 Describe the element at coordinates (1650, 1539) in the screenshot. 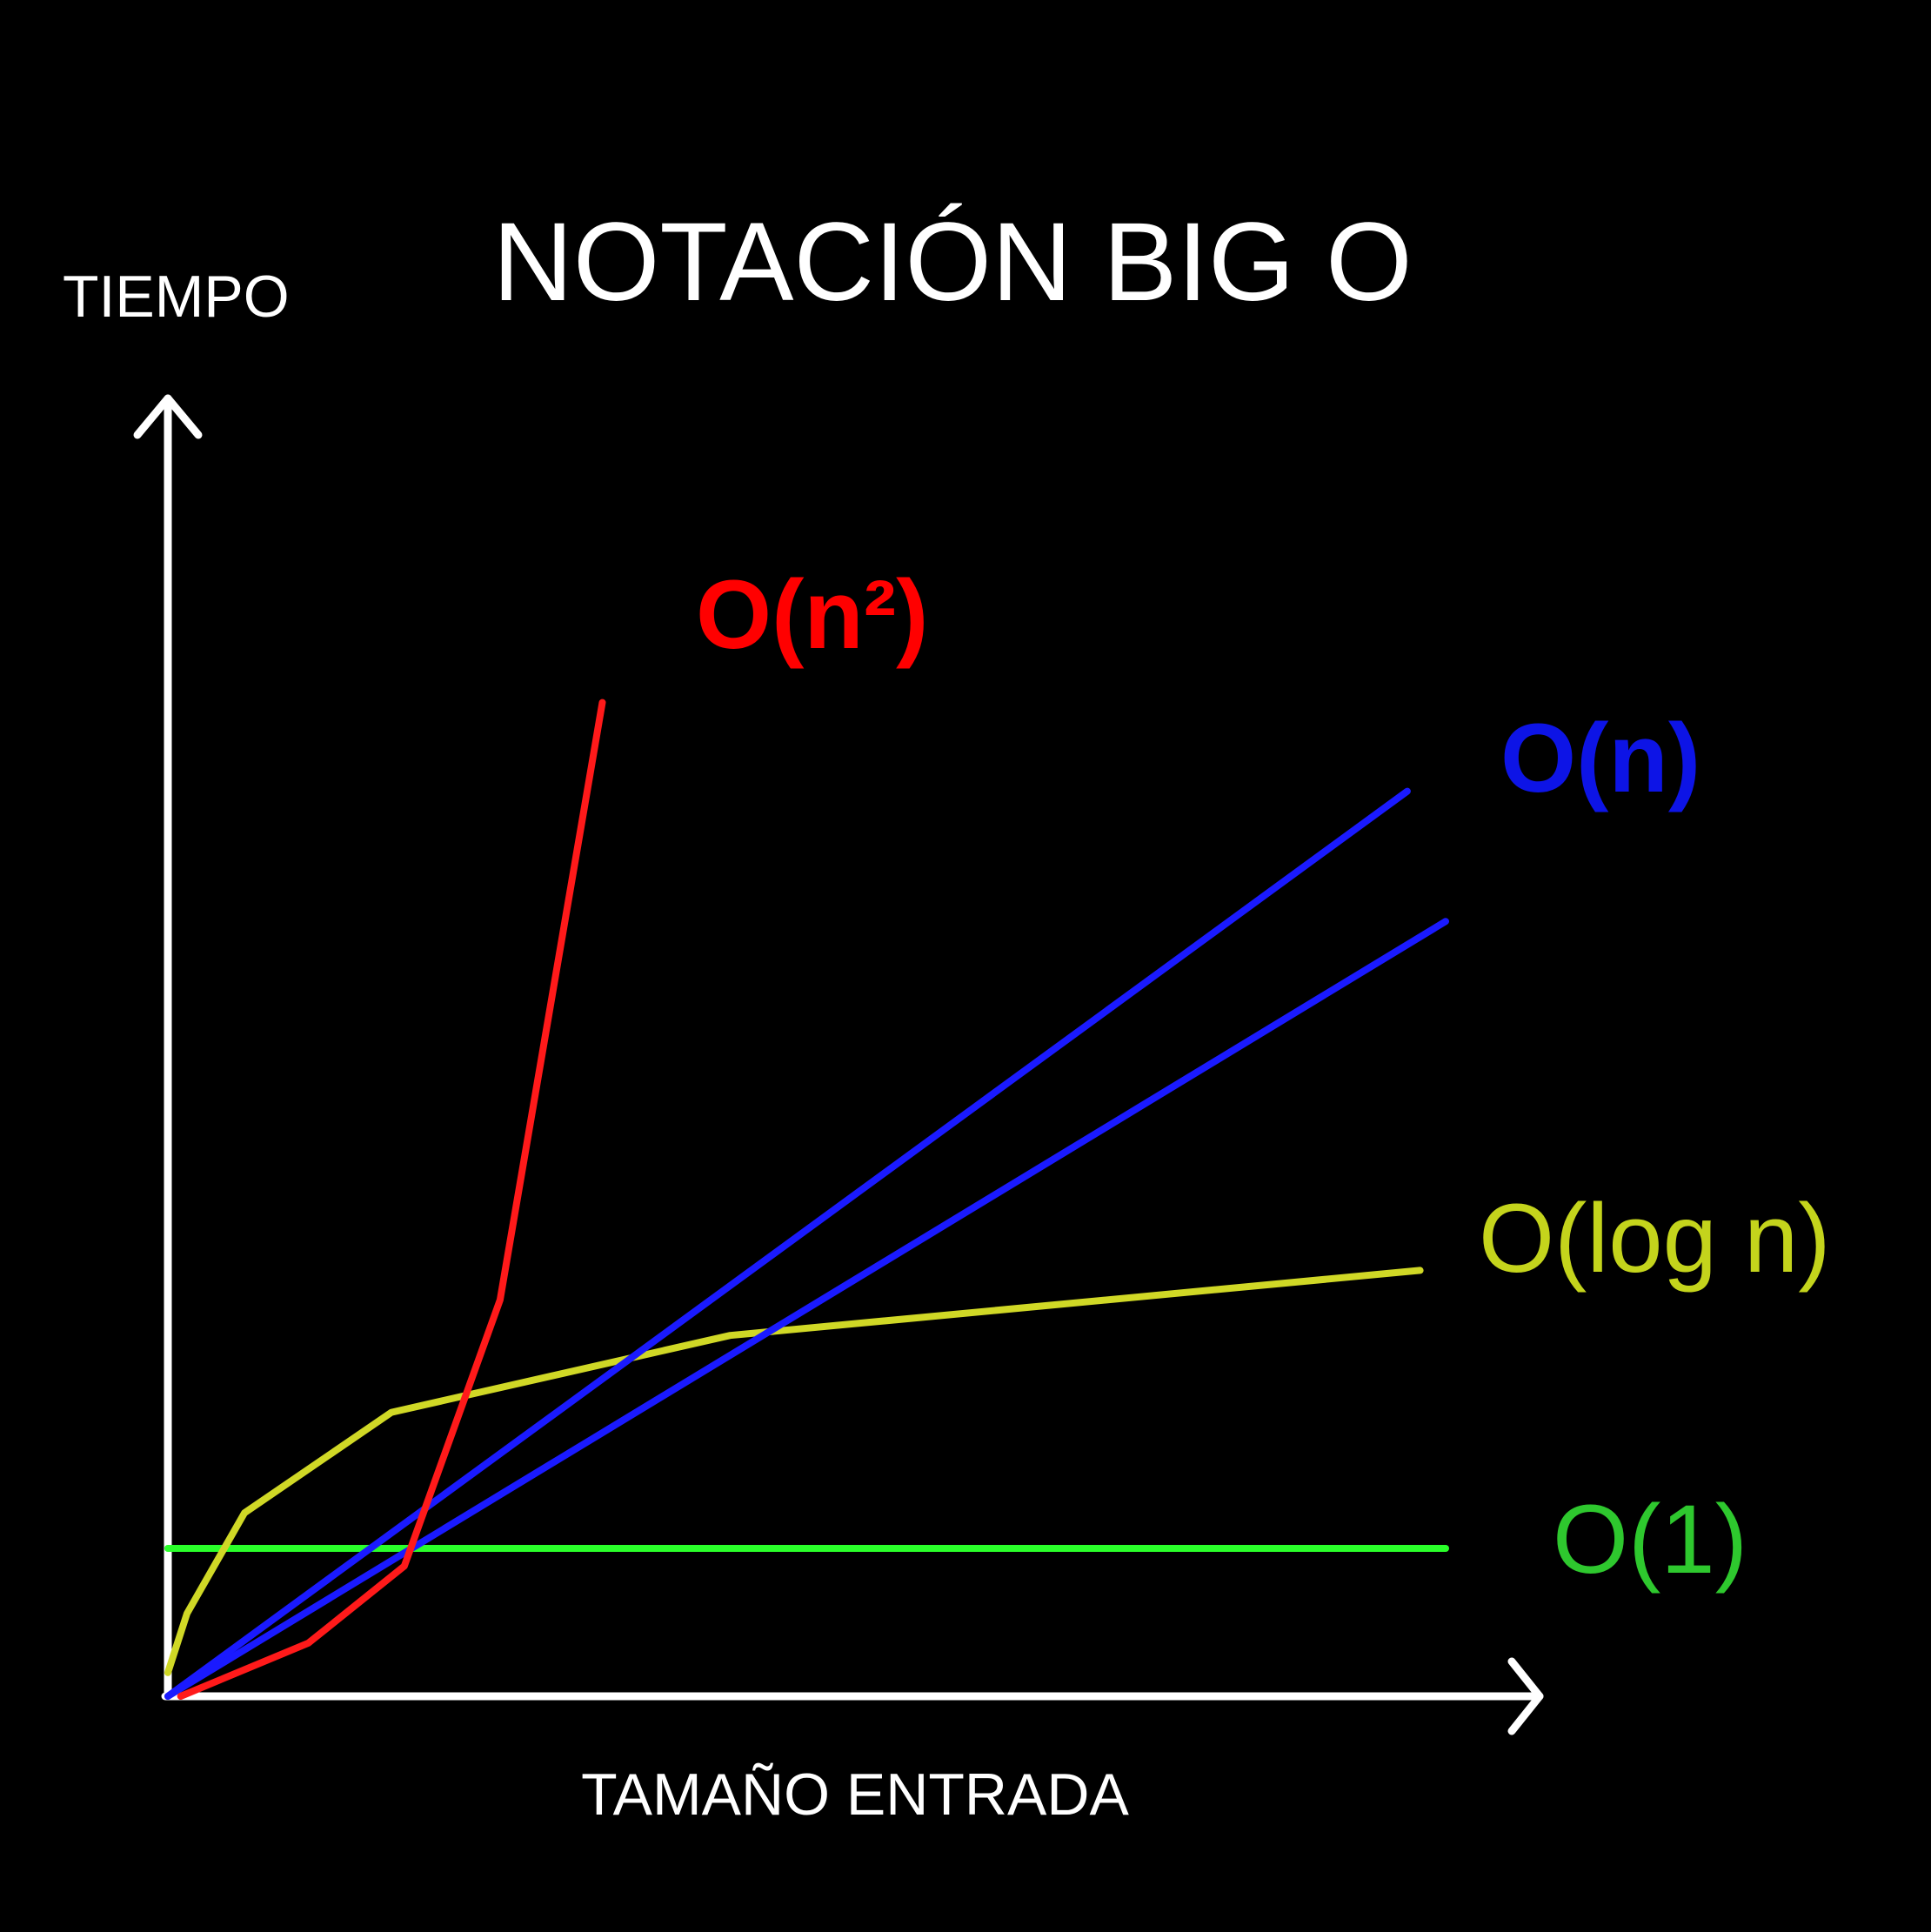

I see `o-1-label: O(1)` at that location.